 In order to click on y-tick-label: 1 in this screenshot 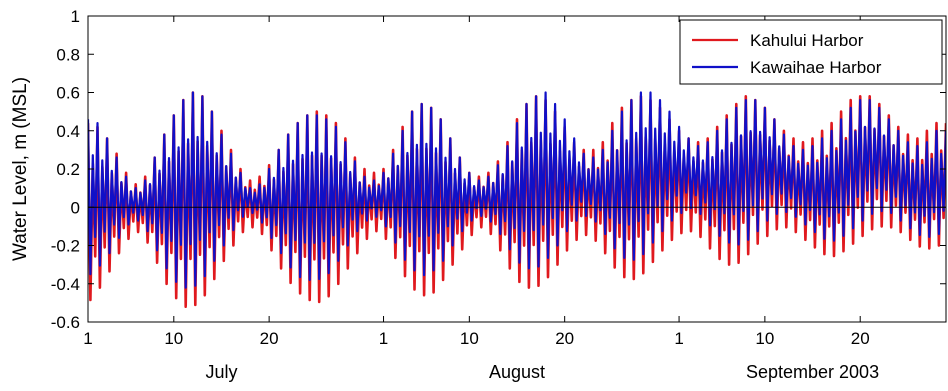, I will do `click(75, 16)`.